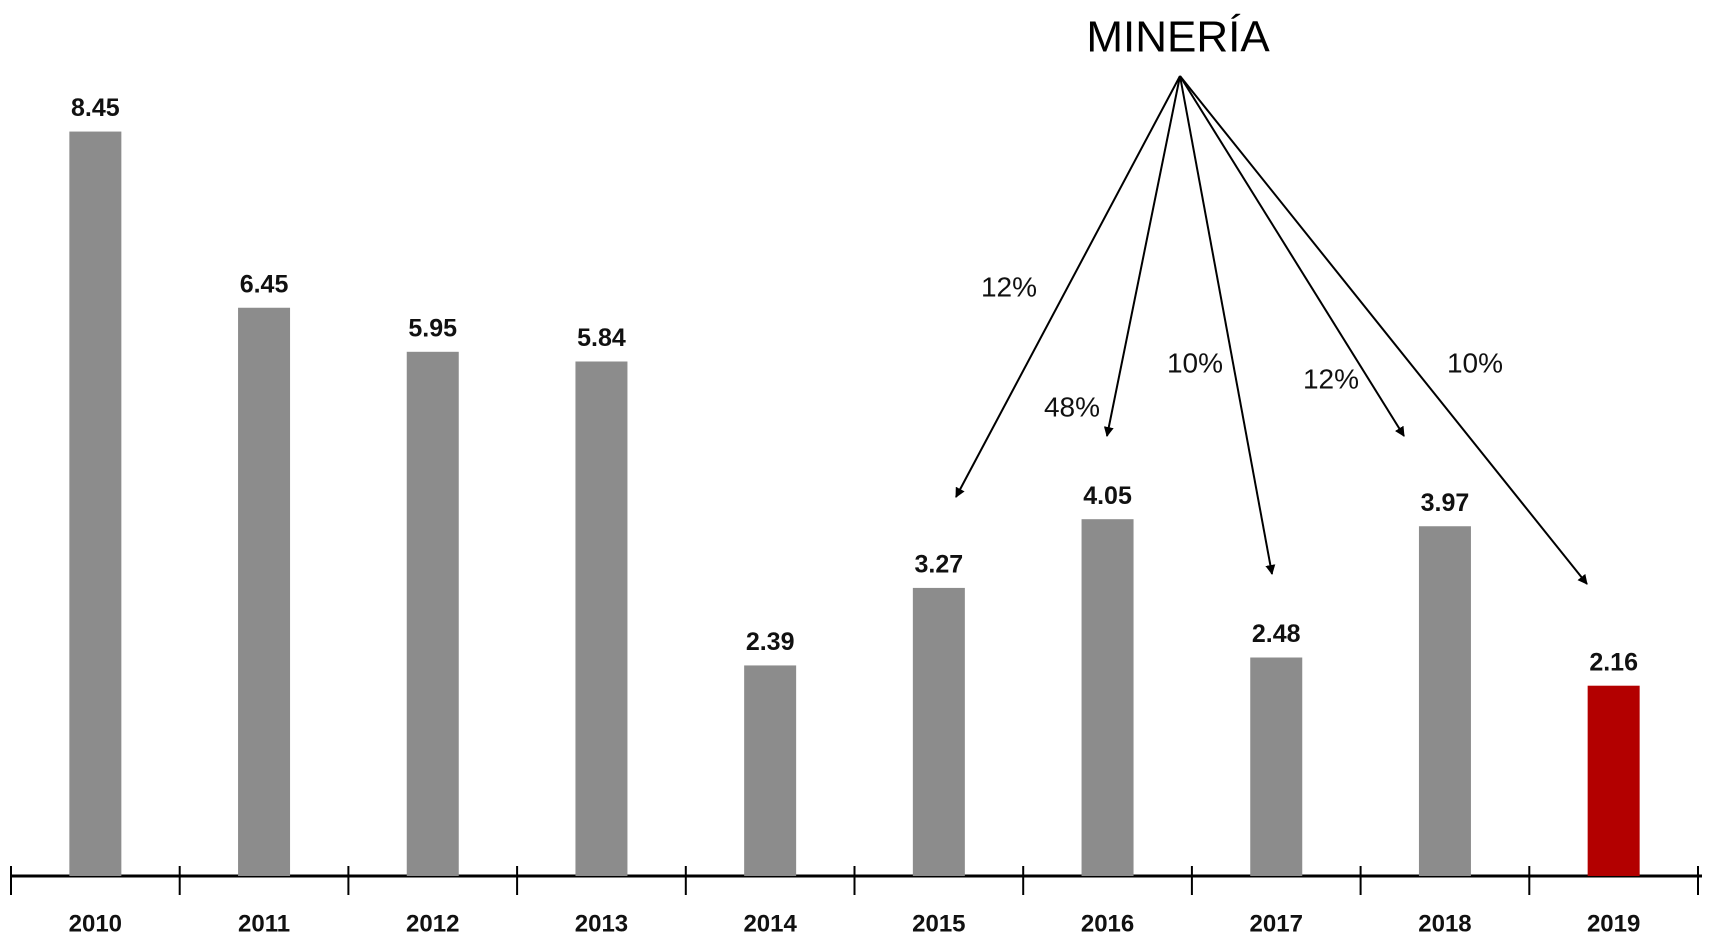  Describe the element at coordinates (1072, 406) in the screenshot. I see `annotation-label: 48%` at that location.